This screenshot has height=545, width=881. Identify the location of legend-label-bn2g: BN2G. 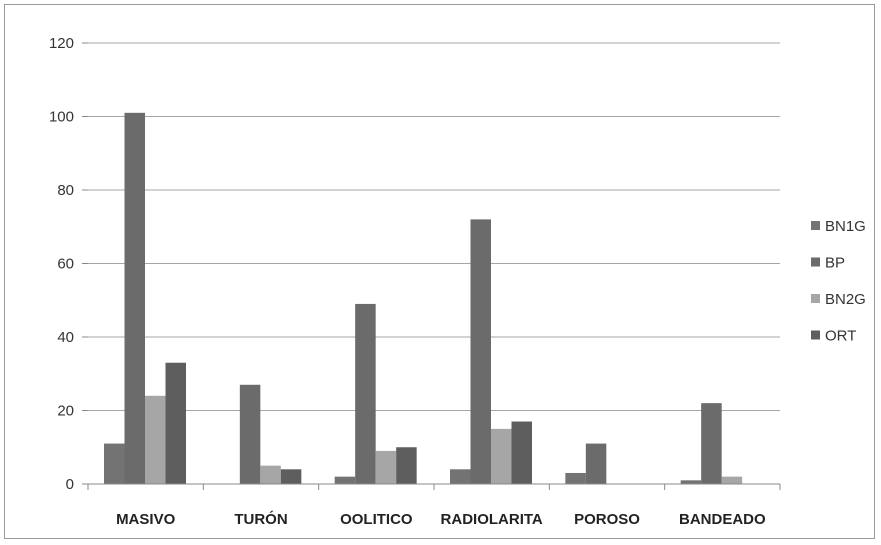
(845, 299).